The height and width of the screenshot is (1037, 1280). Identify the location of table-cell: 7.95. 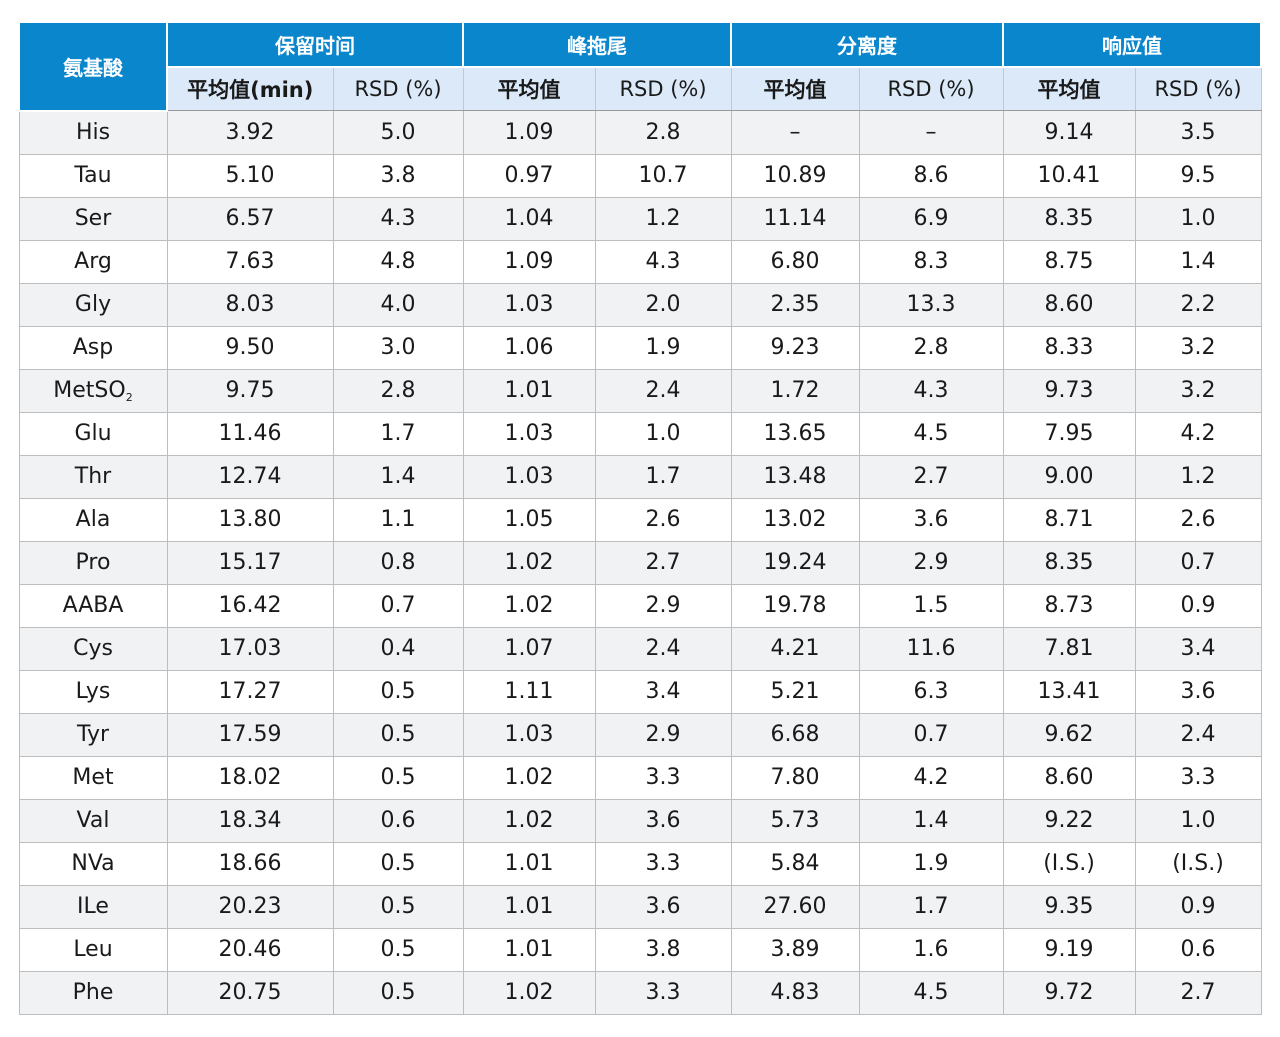
(1069, 433).